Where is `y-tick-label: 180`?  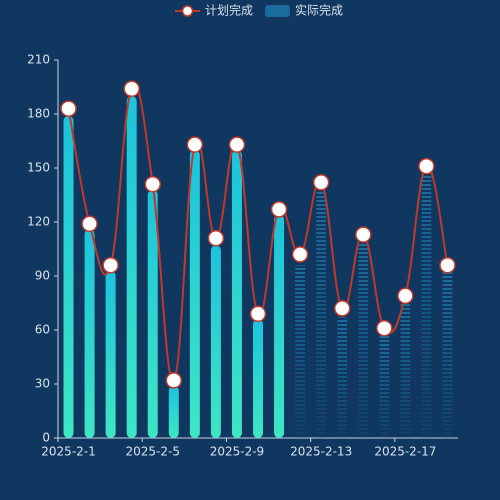 y-tick-label: 180 is located at coordinates (38, 114).